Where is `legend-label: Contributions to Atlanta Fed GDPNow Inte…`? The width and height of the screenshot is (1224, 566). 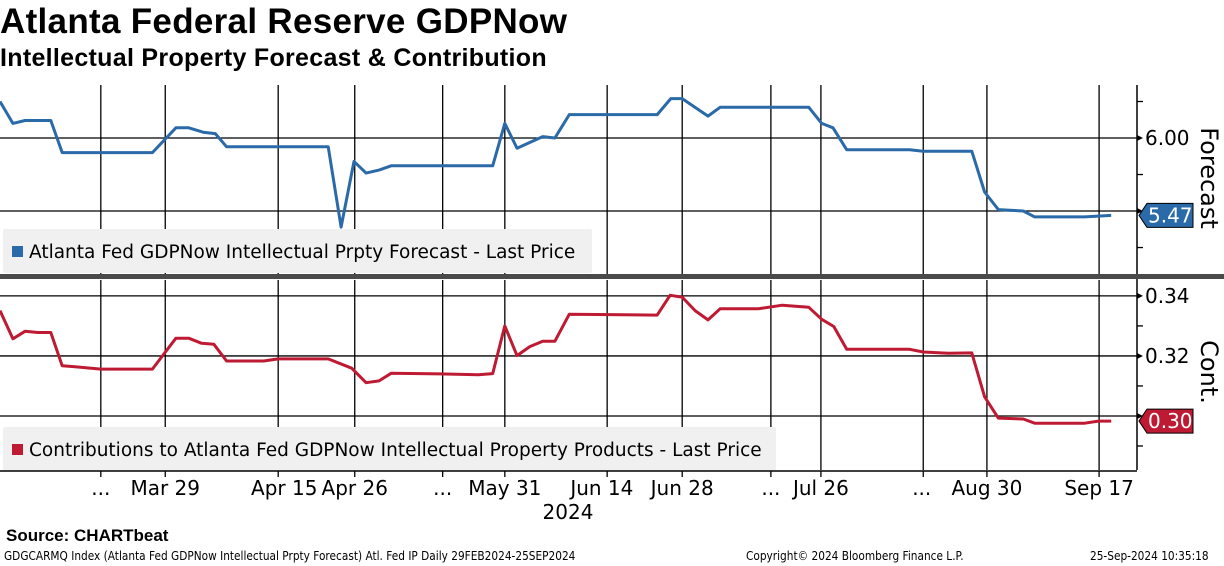 legend-label: Contributions to Atlanta Fed GDPNow Inte… is located at coordinates (395, 450).